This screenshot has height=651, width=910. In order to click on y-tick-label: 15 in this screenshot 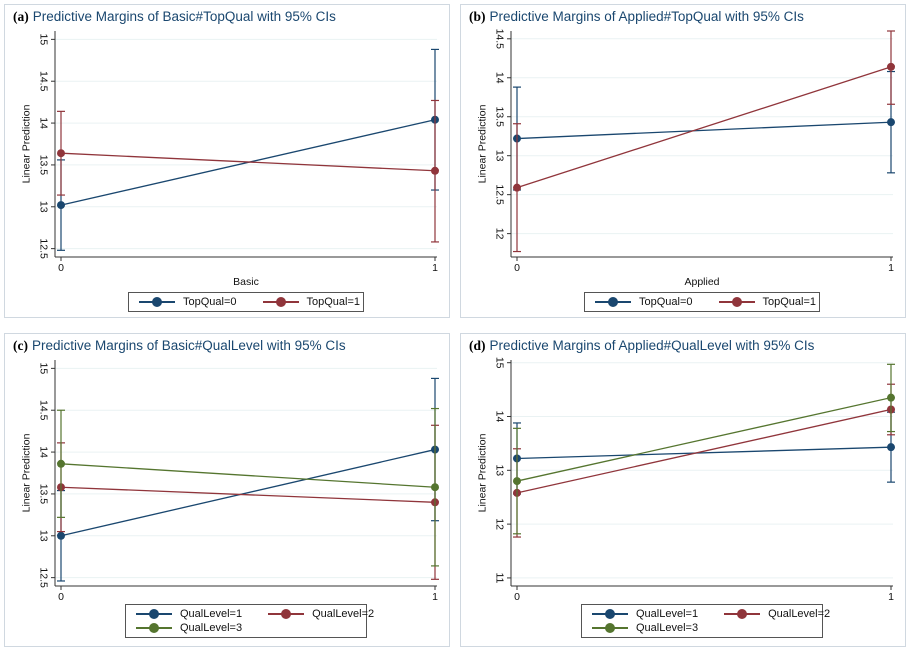, I will do `click(499, 363)`.